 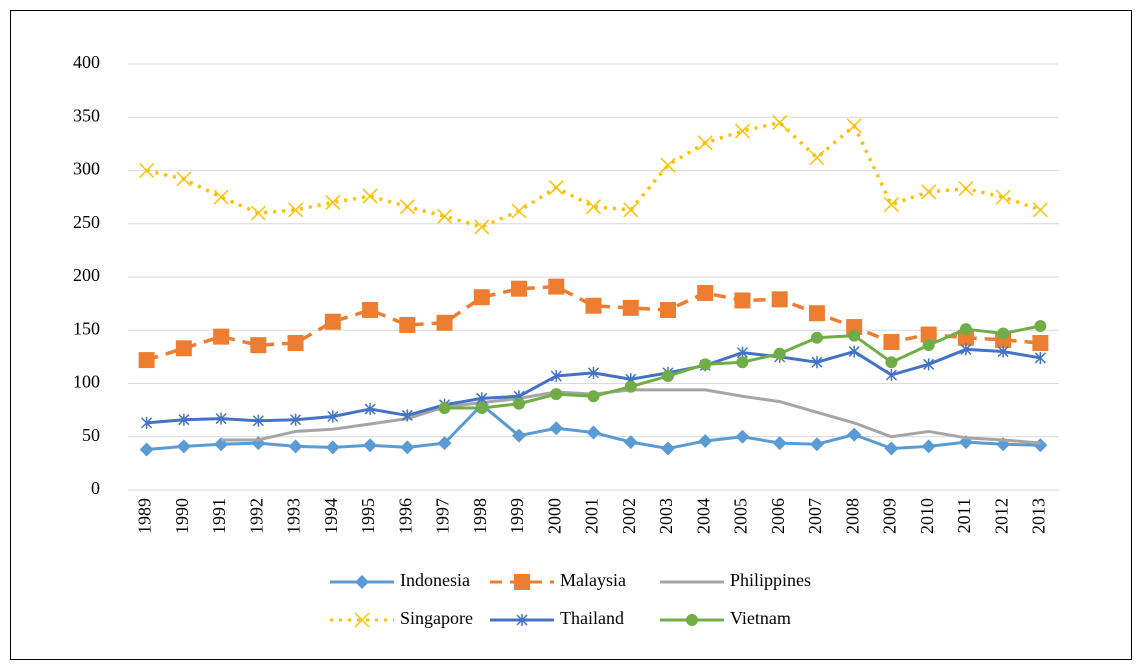 I want to click on x-tick-label: 1996, so click(x=405, y=516).